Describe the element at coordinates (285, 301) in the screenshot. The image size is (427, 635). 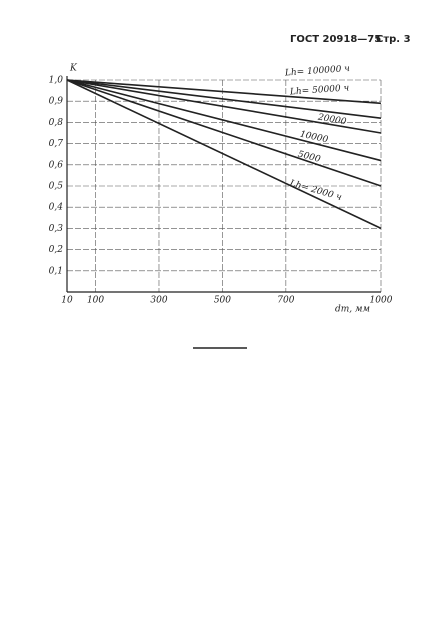
I see `x-tick-label: 700` at that location.